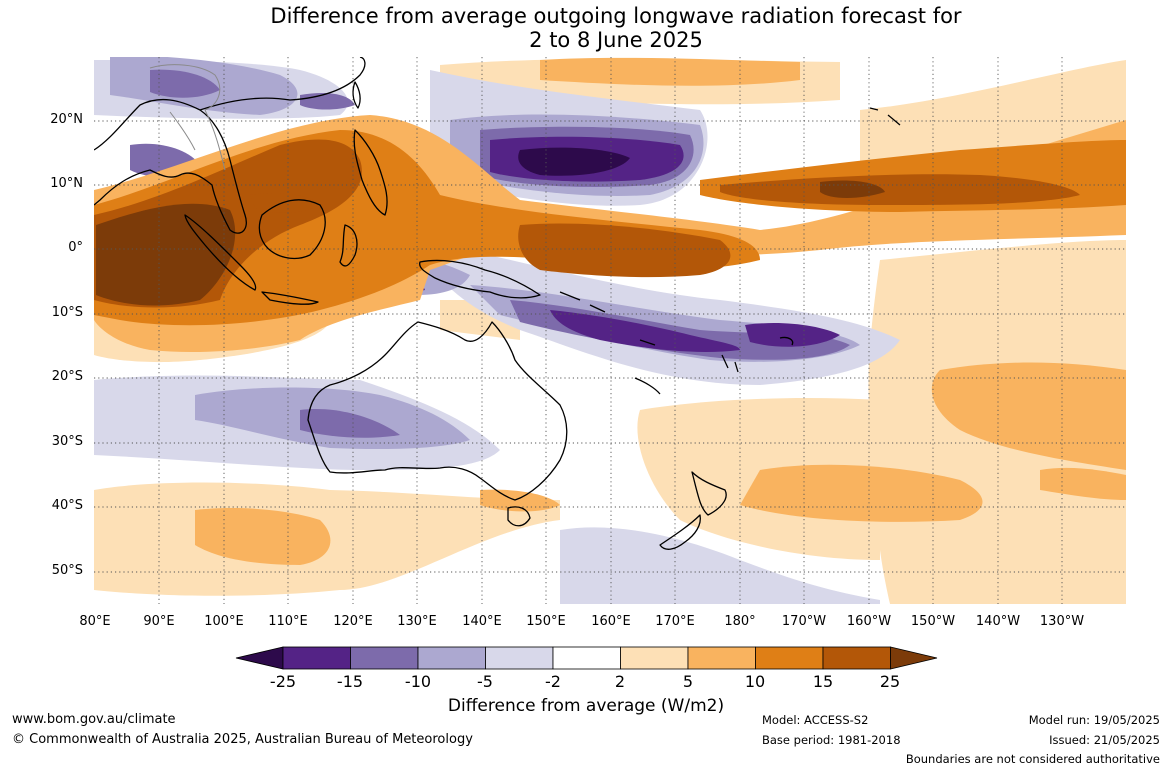 Image resolution: width=1173 pixels, height=770 pixels. What do you see at coordinates (620, 681) in the screenshot?
I see `colorbar-label-2: 2` at bounding box center [620, 681].